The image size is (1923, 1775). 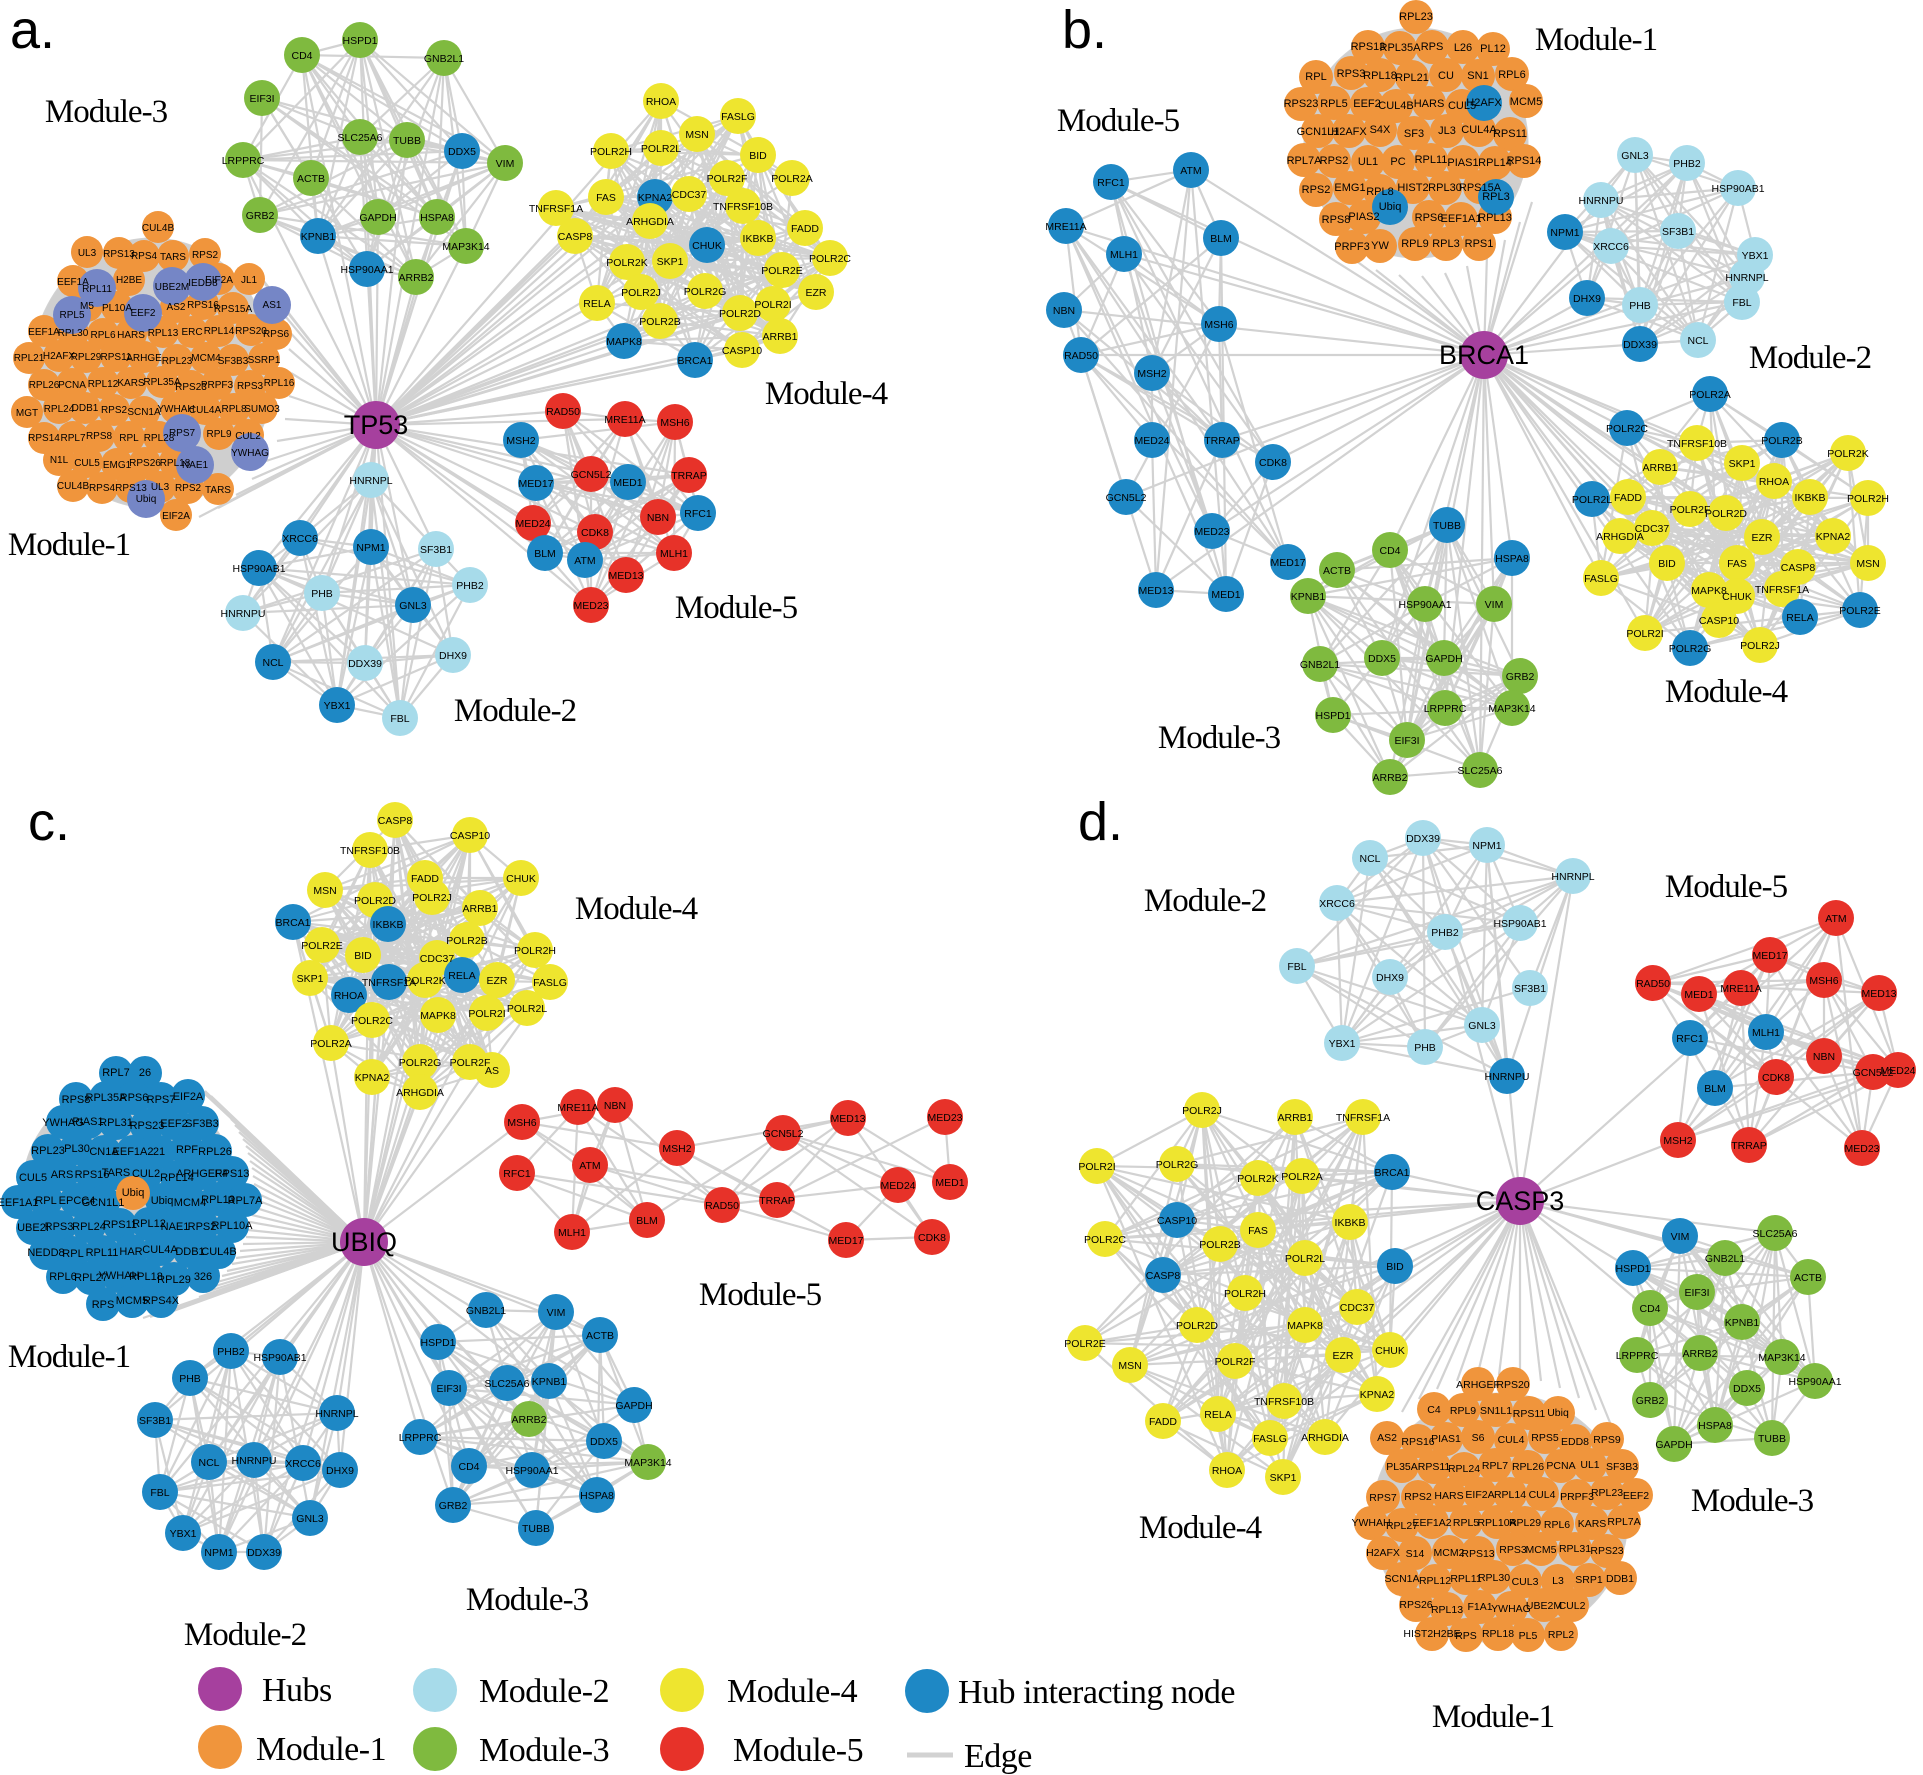 What do you see at coordinates (161, 1100) in the screenshot?
I see `svg-text: RPS7` at bounding box center [161, 1100].